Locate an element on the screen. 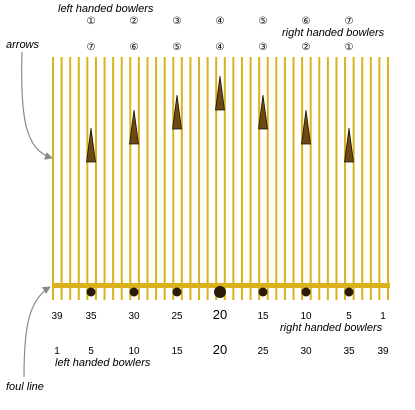 The image size is (415, 410). arrow-number-row-right: ⑦ ⑥ ⑤ ④ ③ ② ① is located at coordinates (220, 47).